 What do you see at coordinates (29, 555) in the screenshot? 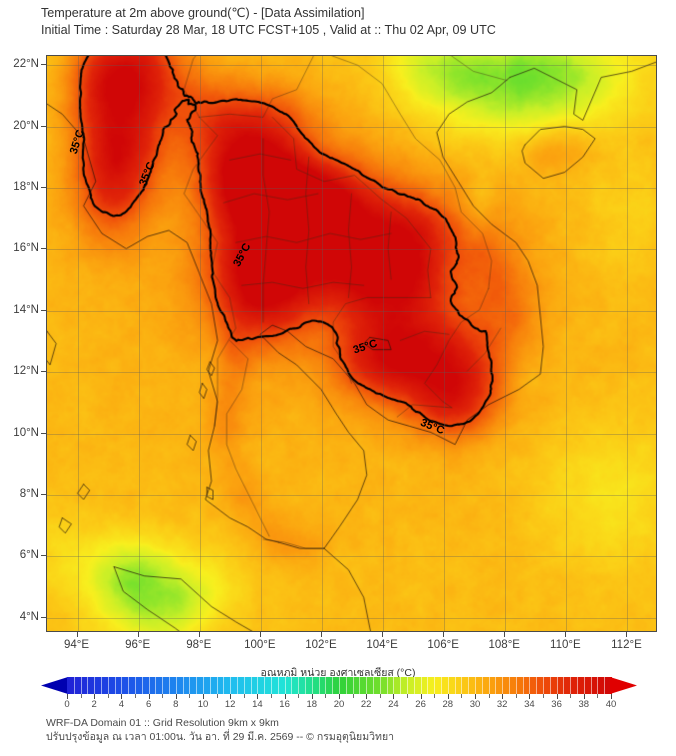
I see `y-axis-tick-label: 6°N` at bounding box center [29, 555].